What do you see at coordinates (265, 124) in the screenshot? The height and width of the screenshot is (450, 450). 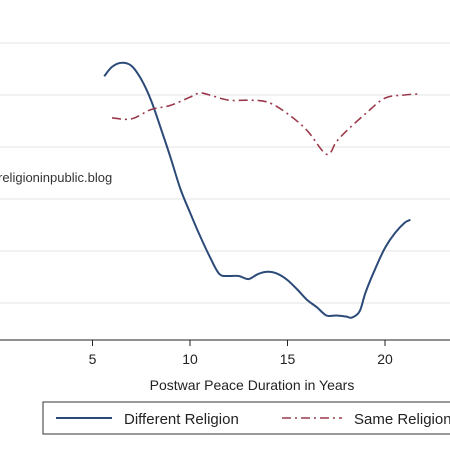 I see `series-line-same-religion` at bounding box center [265, 124].